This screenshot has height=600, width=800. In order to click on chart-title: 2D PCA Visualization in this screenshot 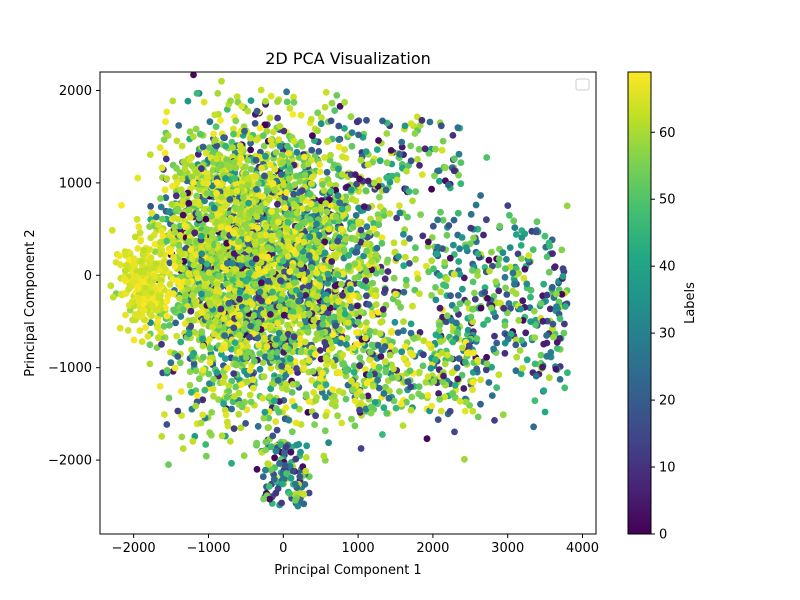, I will do `click(348, 58)`.